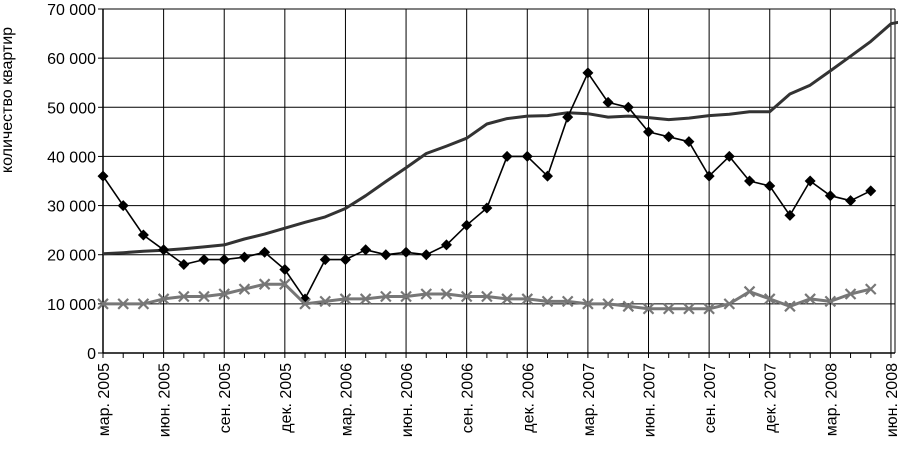 The image size is (898, 463). I want to click on x-tick-label: мар. 2007, so click(589, 399).